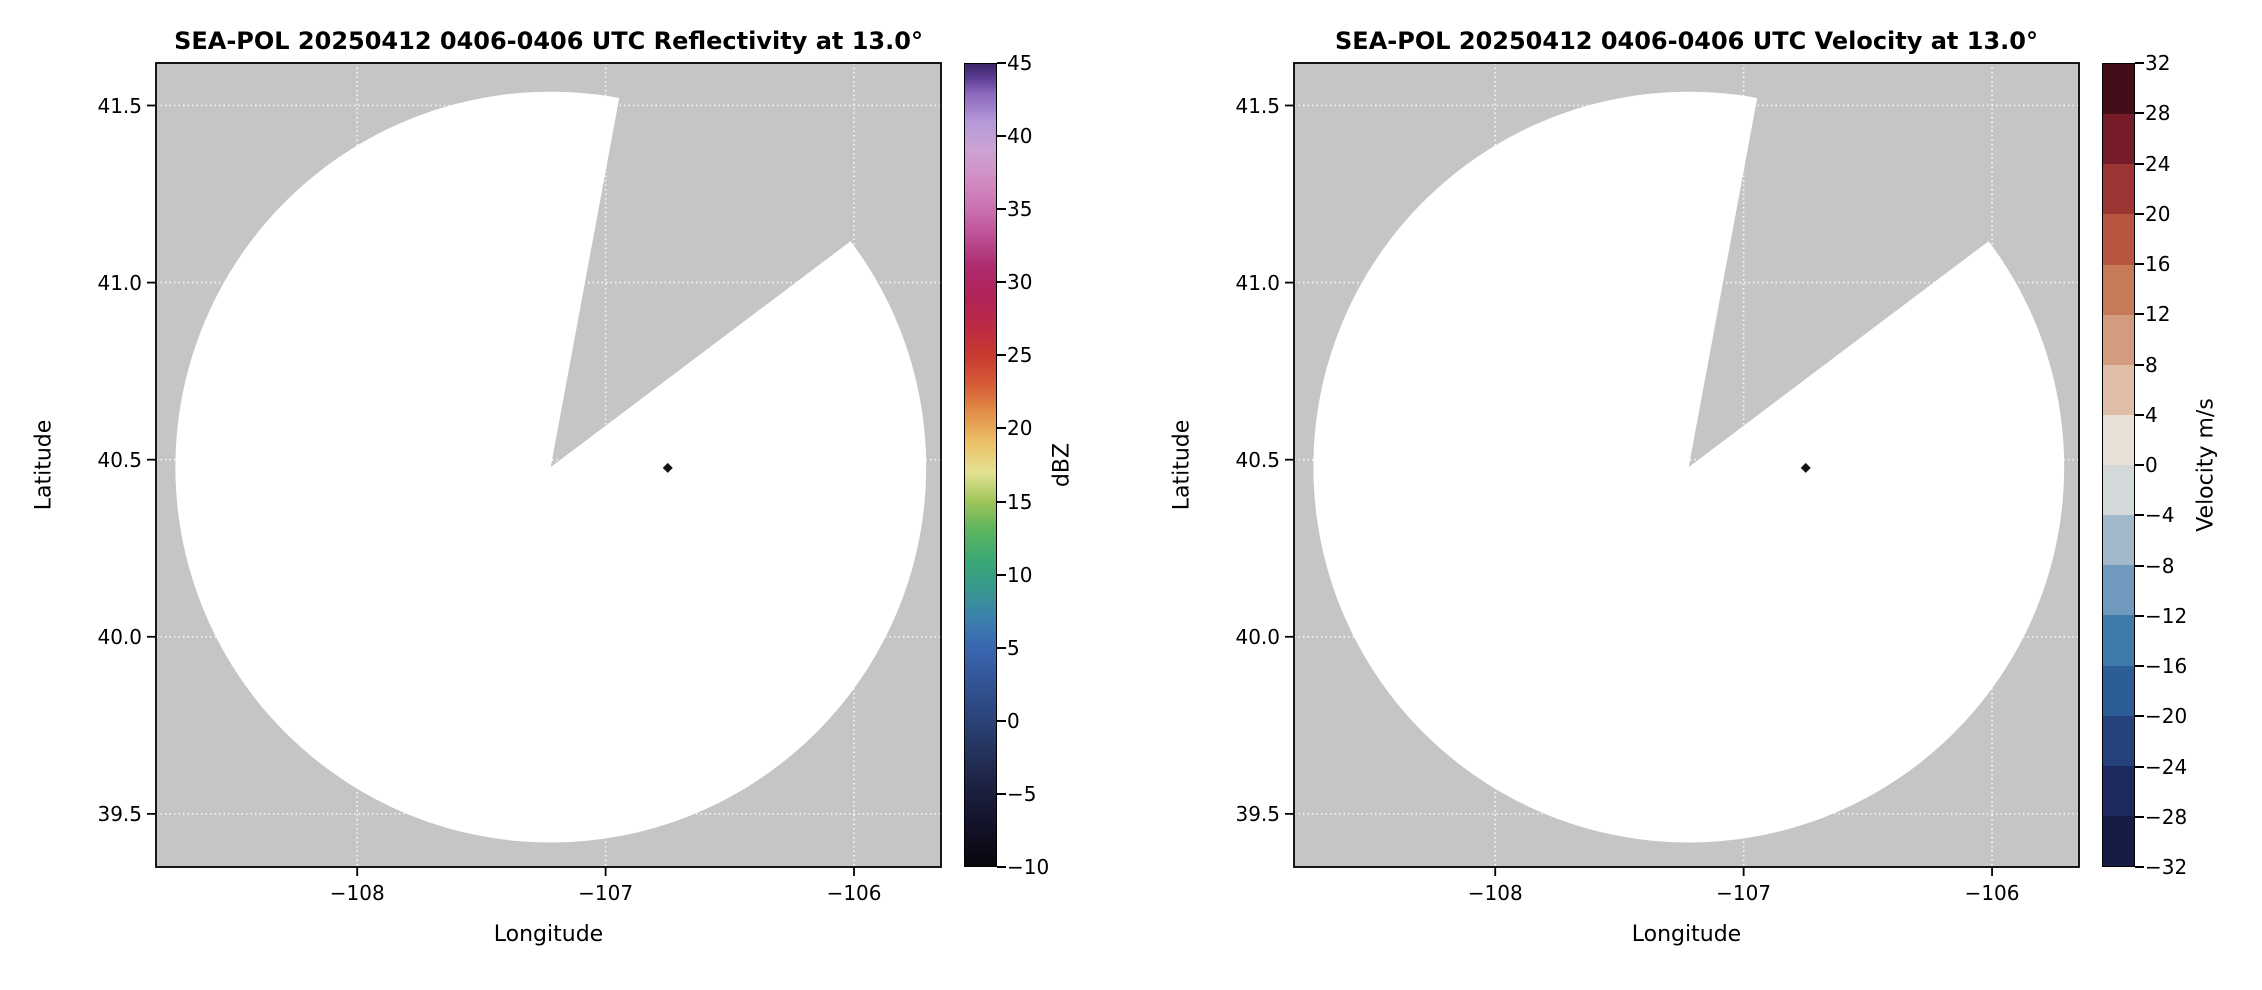  Describe the element at coordinates (2151, 364) in the screenshot. I see `colorbar-tick-label: 8` at that location.